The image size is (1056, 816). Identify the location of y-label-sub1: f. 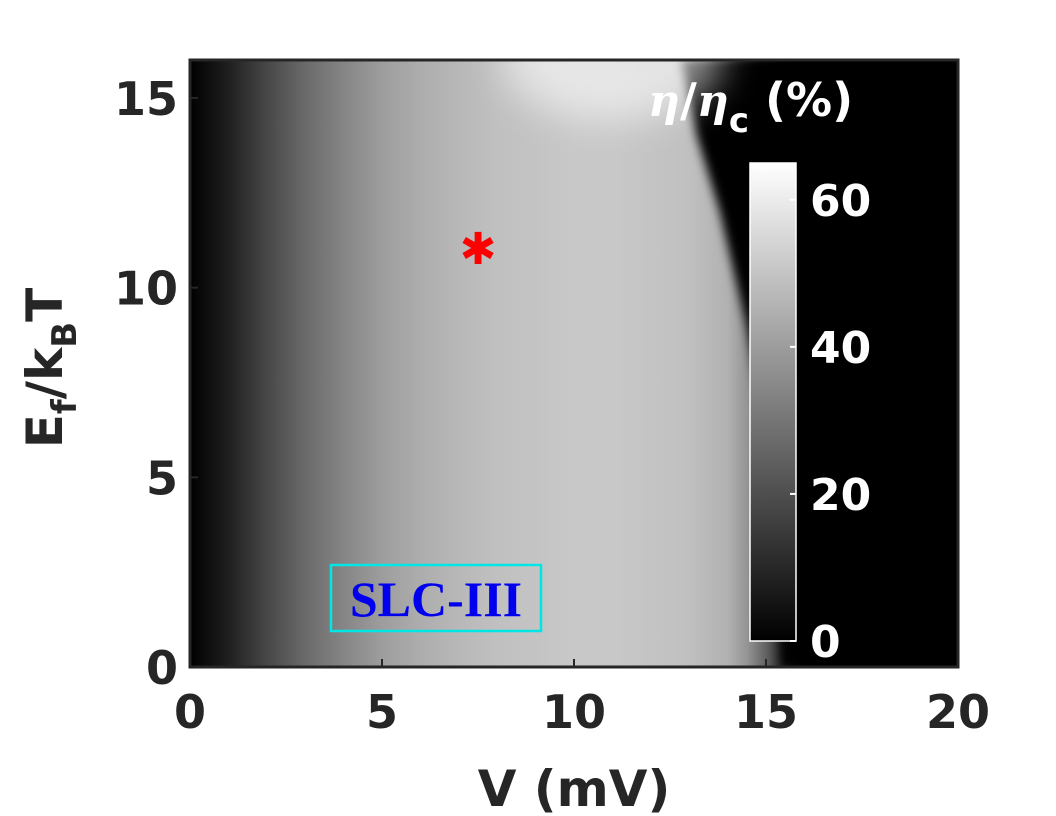
(65, 406).